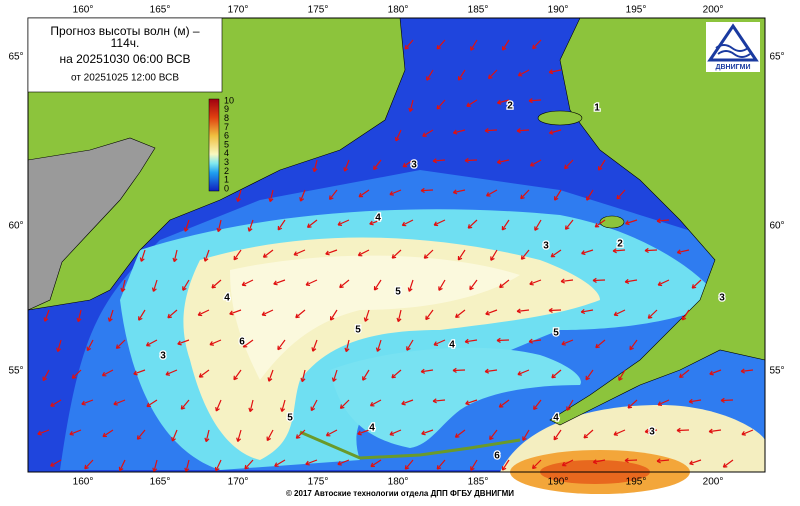  Describe the element at coordinates (214, 145) in the screenshot. I see `colorbar` at that location.